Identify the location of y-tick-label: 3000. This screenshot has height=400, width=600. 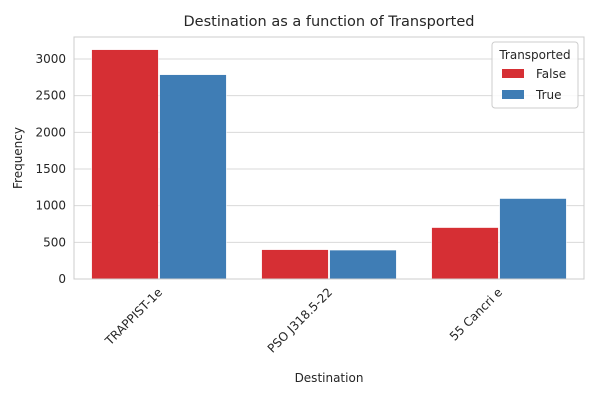
(50, 59).